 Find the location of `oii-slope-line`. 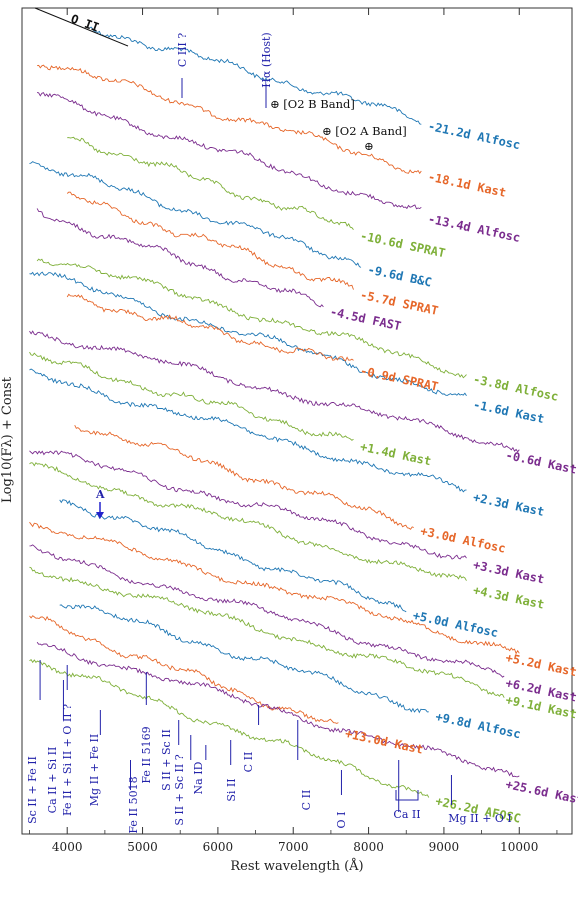

oii-slope-line is located at coordinates (81, 27).